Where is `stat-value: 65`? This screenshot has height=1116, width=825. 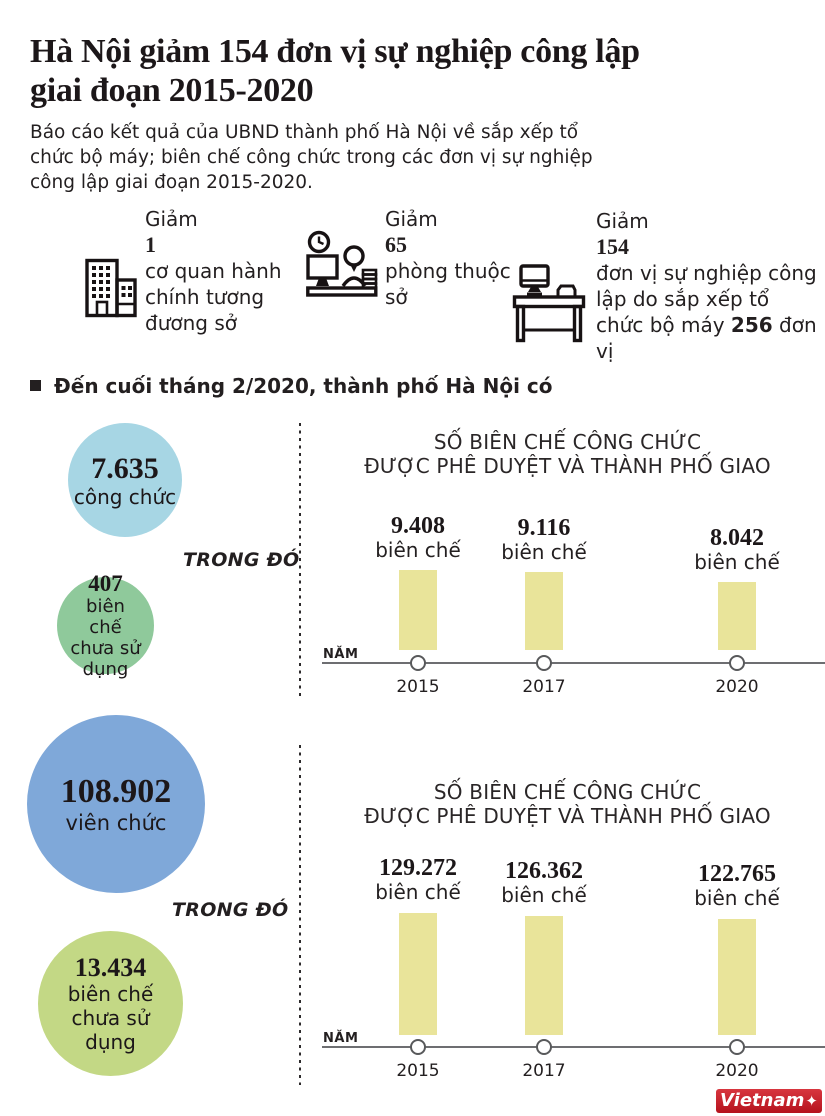 stat-value: 65 is located at coordinates (396, 244).